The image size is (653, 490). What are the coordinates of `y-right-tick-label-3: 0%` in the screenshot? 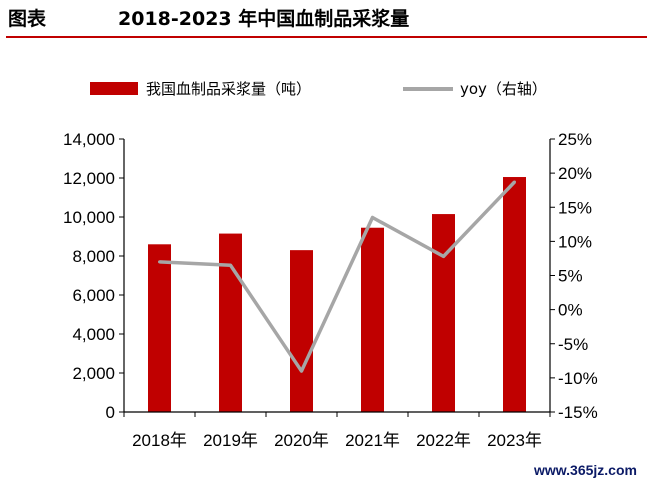 It's located at (570, 310).